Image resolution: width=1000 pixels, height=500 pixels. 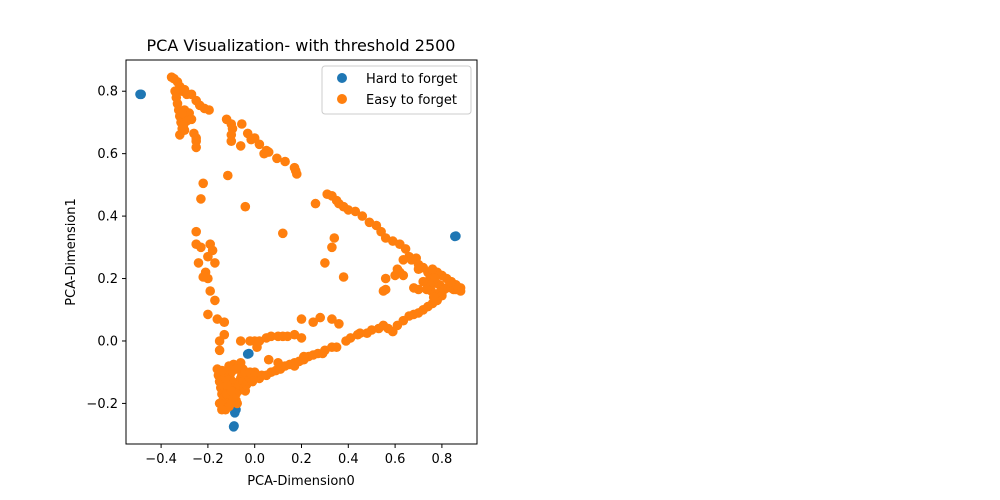 I want to click on y-tick-label-3: 0.4, so click(x=107, y=217).